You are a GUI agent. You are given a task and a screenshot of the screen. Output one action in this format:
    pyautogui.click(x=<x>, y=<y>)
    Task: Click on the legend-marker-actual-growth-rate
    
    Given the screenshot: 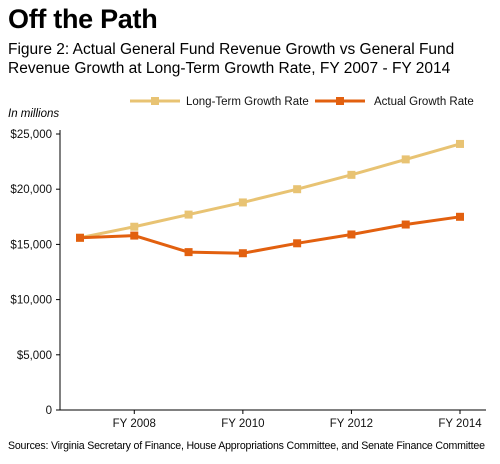 What is the action you would take?
    pyautogui.click(x=340, y=101)
    